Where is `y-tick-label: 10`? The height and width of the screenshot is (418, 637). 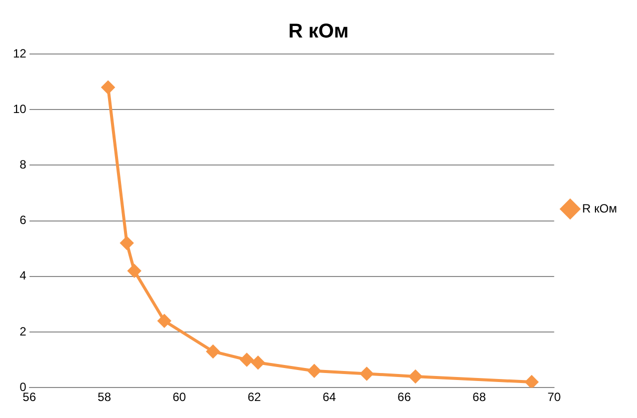 y-tick-label: 10 is located at coordinates (19, 109).